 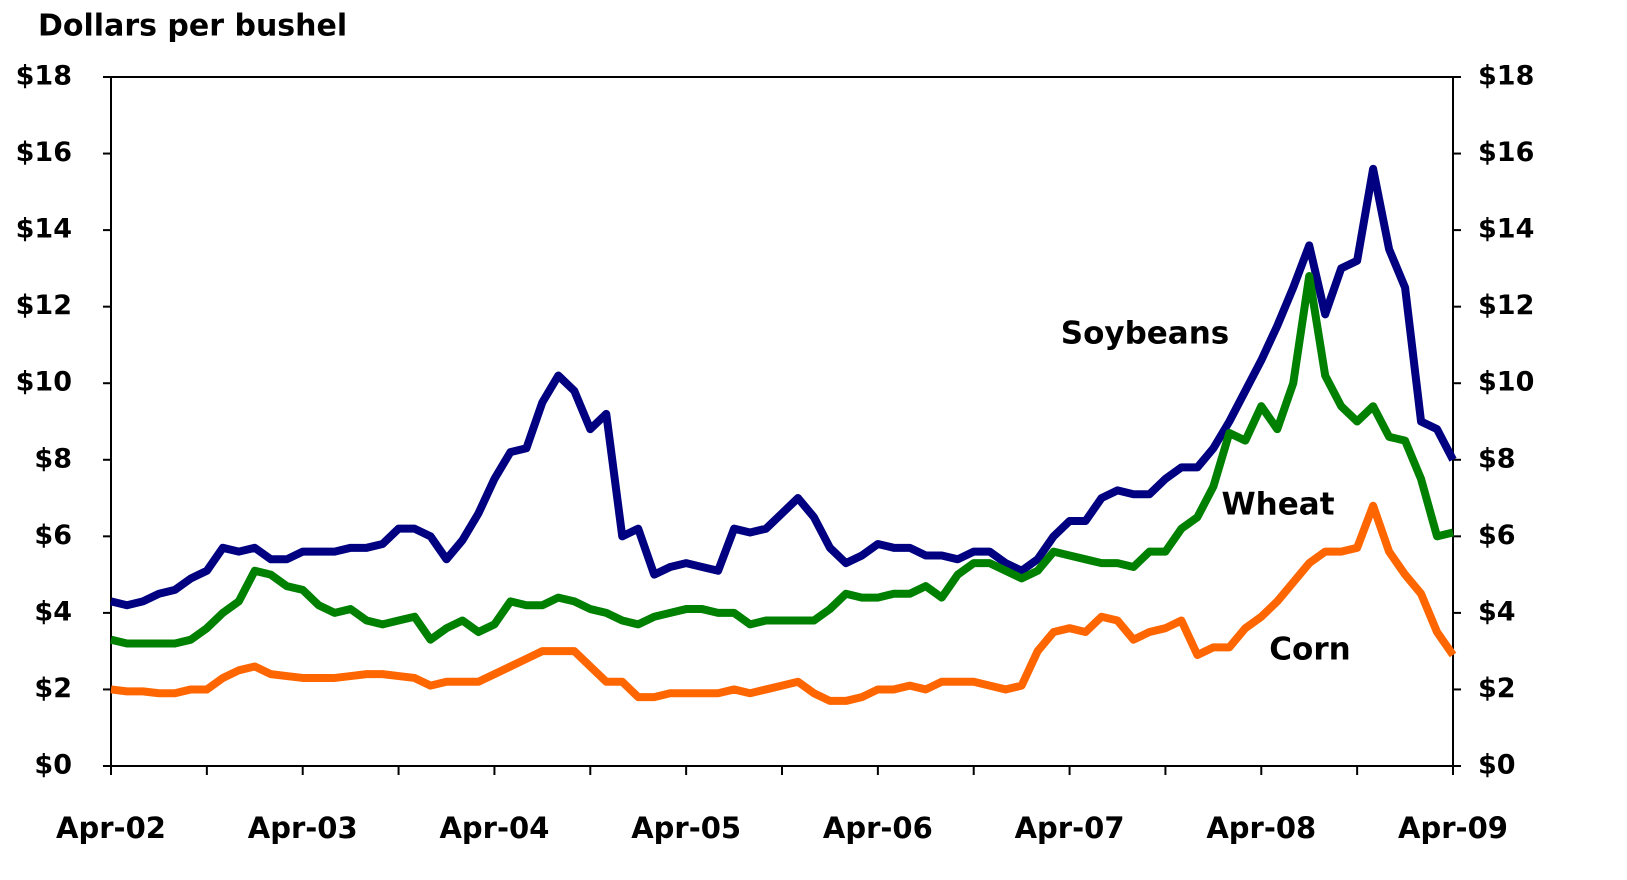 I want to click on y2-tick-label: $16, so click(x=1506, y=152).